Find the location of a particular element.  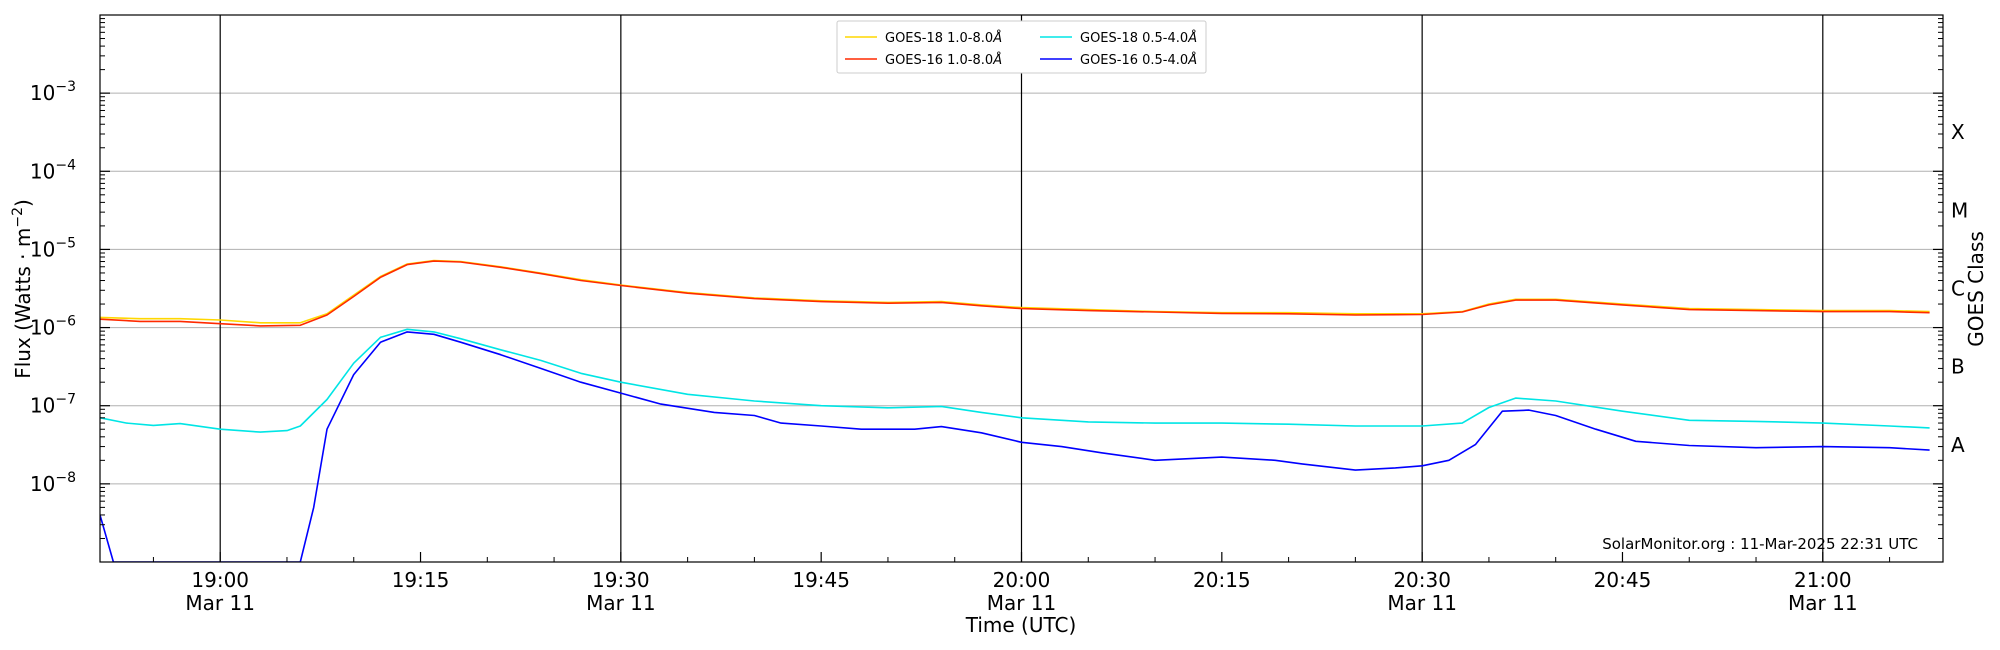

goes-class-label: B is located at coordinates (1958, 367).